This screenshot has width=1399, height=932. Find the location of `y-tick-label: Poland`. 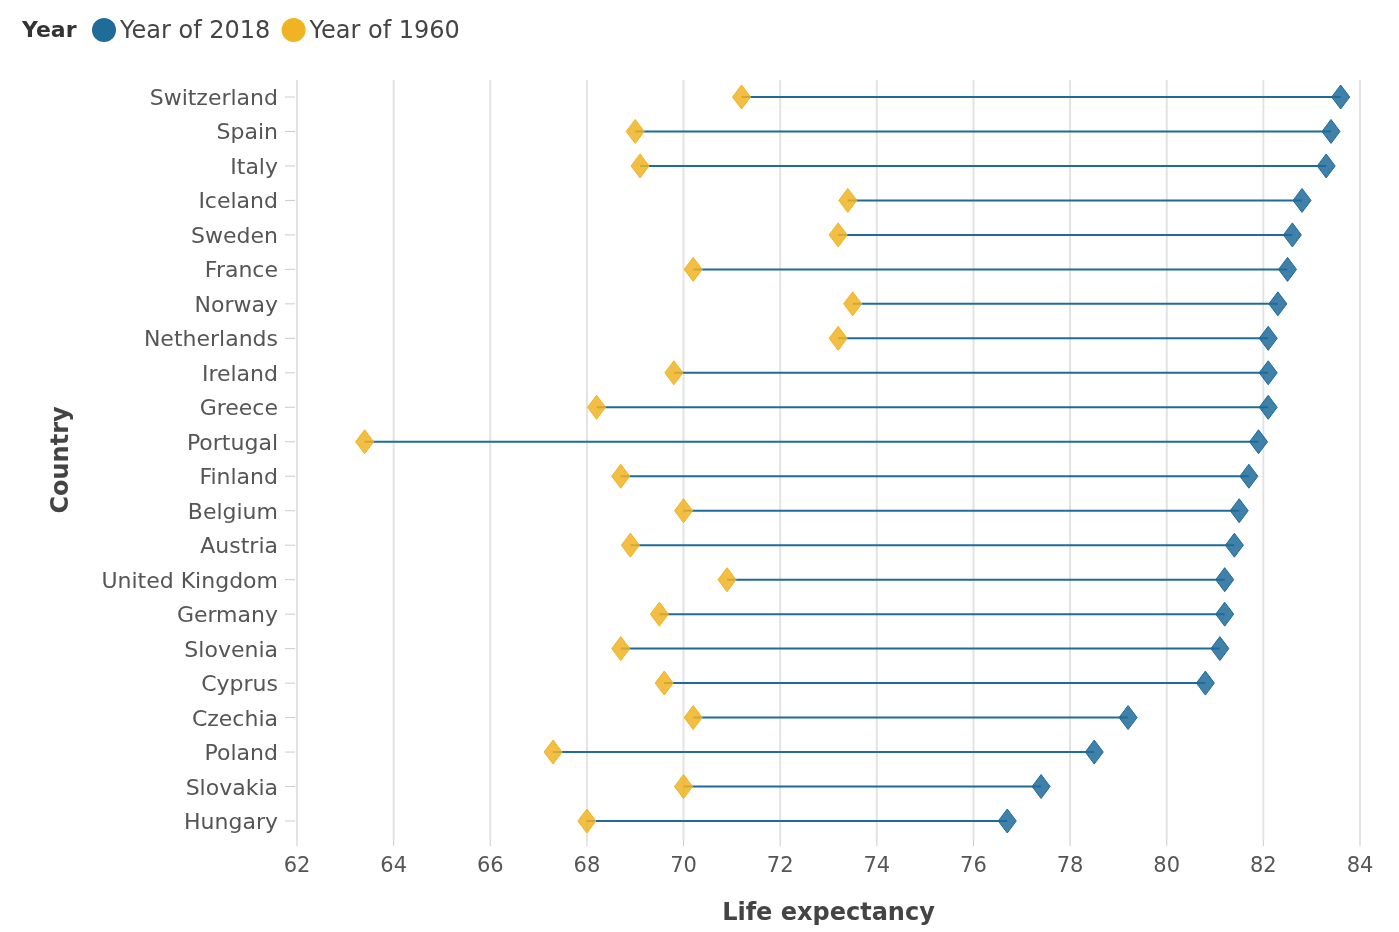

y-tick-label: Poland is located at coordinates (241, 753).